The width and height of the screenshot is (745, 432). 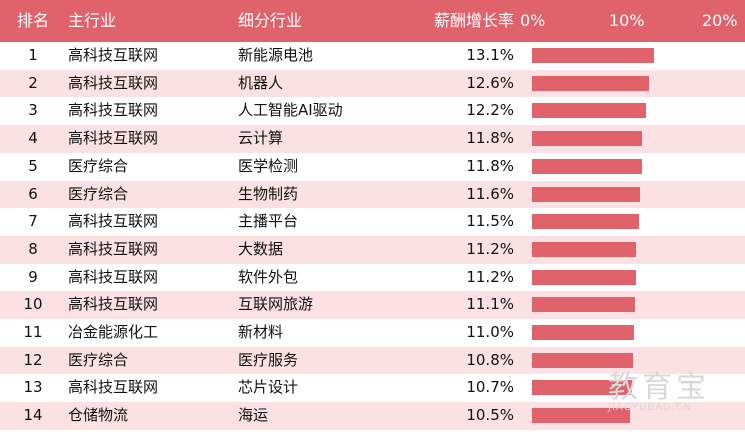 What do you see at coordinates (372, 139) in the screenshot?
I see `table-row: 4 高科技互联网 云计算 11.8%` at bounding box center [372, 139].